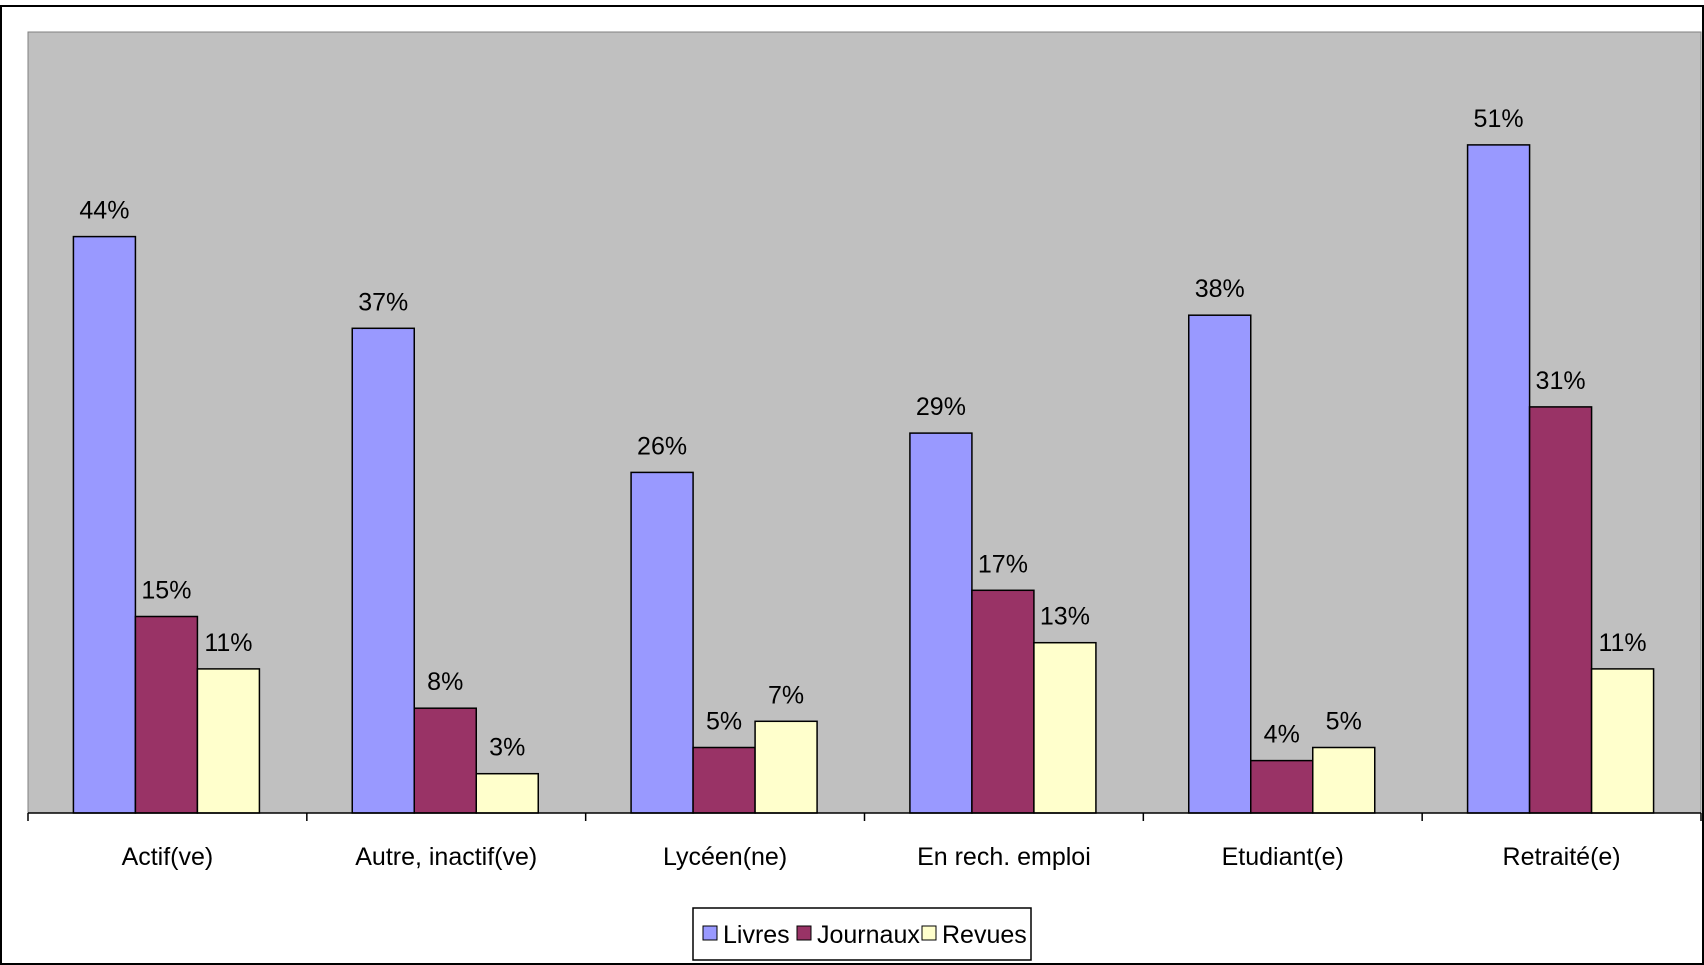 Image resolution: width=1704 pixels, height=965 pixels. Describe the element at coordinates (725, 857) in the screenshot. I see `category-label-2: Lycéen(ne)` at that location.